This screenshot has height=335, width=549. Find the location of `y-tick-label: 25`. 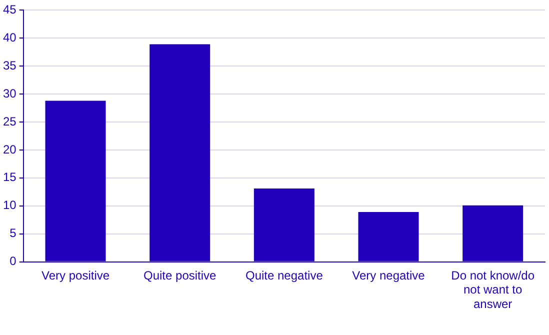

y-tick-label: 25 is located at coordinates (9, 121).